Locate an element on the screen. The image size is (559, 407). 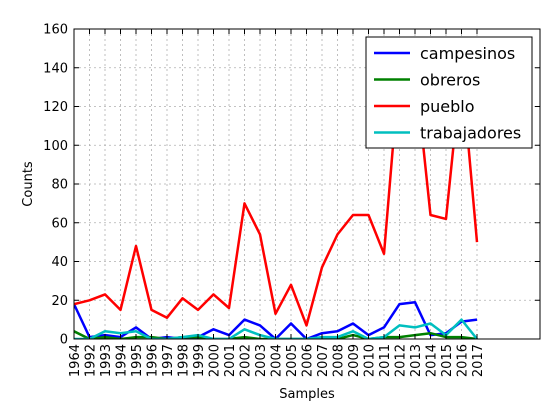
x-tick-label: 2010 is located at coordinates (370, 360).